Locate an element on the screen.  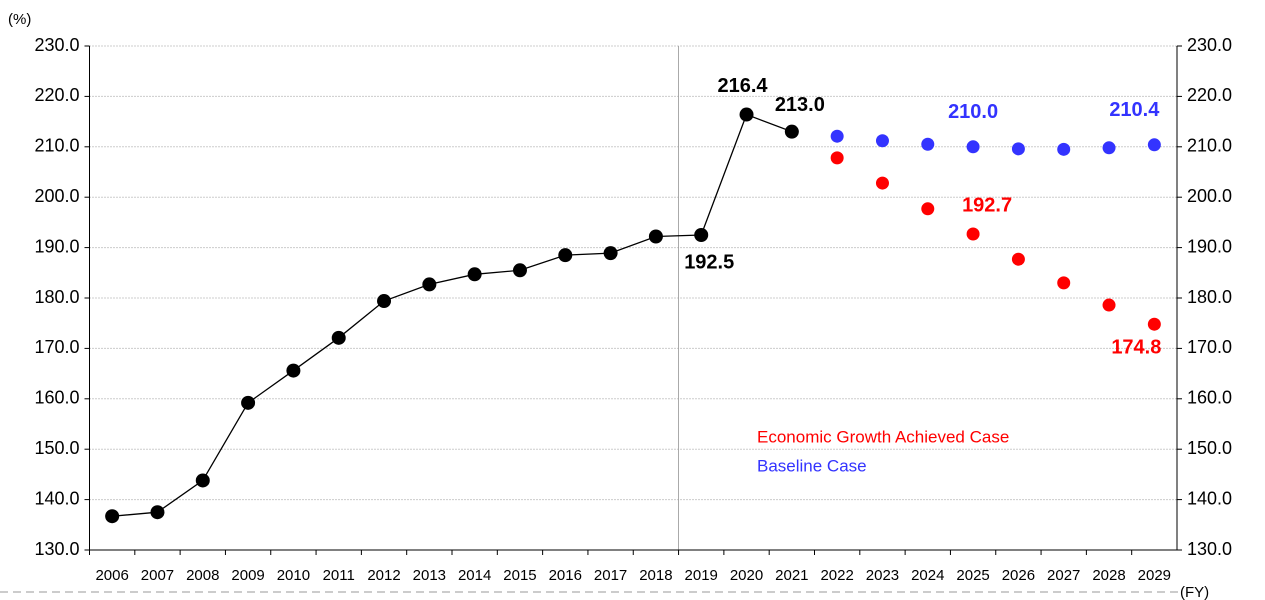
x-tick-label: 2020 is located at coordinates (746, 575).